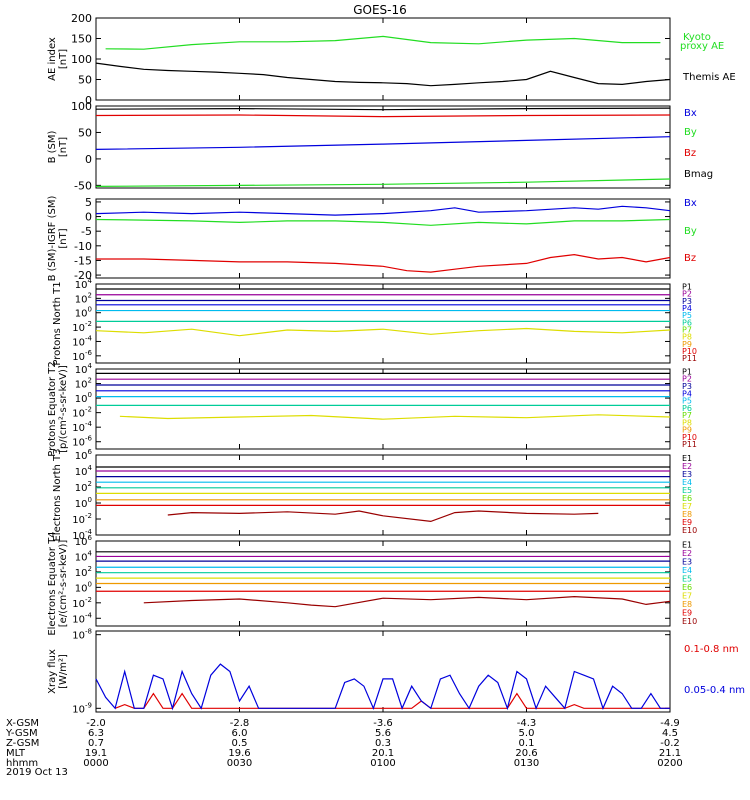  What do you see at coordinates (407, 601) in the screenshot?
I see `series-e9` at bounding box center [407, 601].